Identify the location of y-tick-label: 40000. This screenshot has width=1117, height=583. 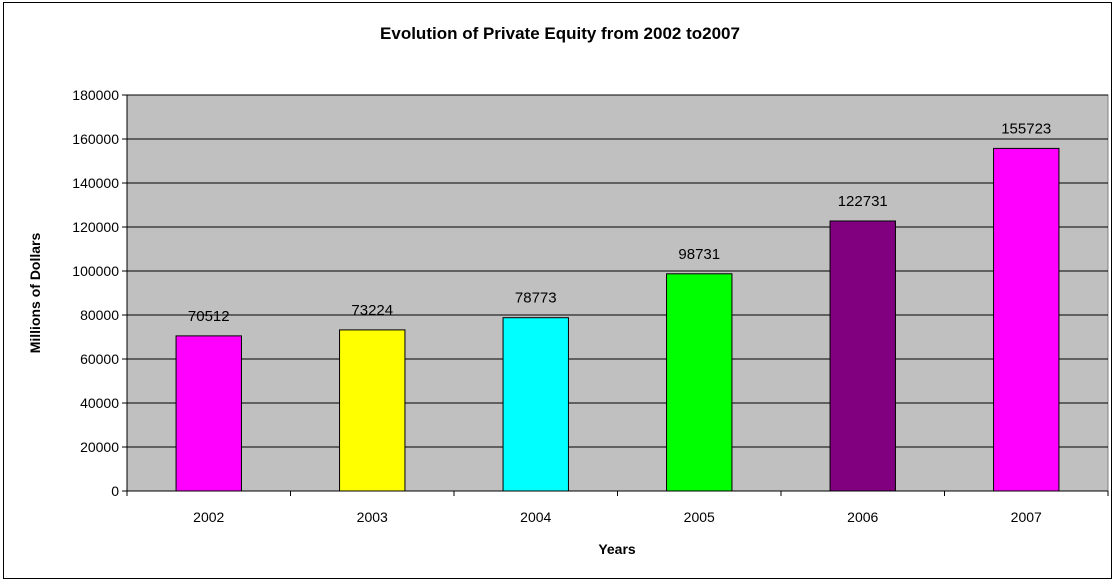
(99, 403).